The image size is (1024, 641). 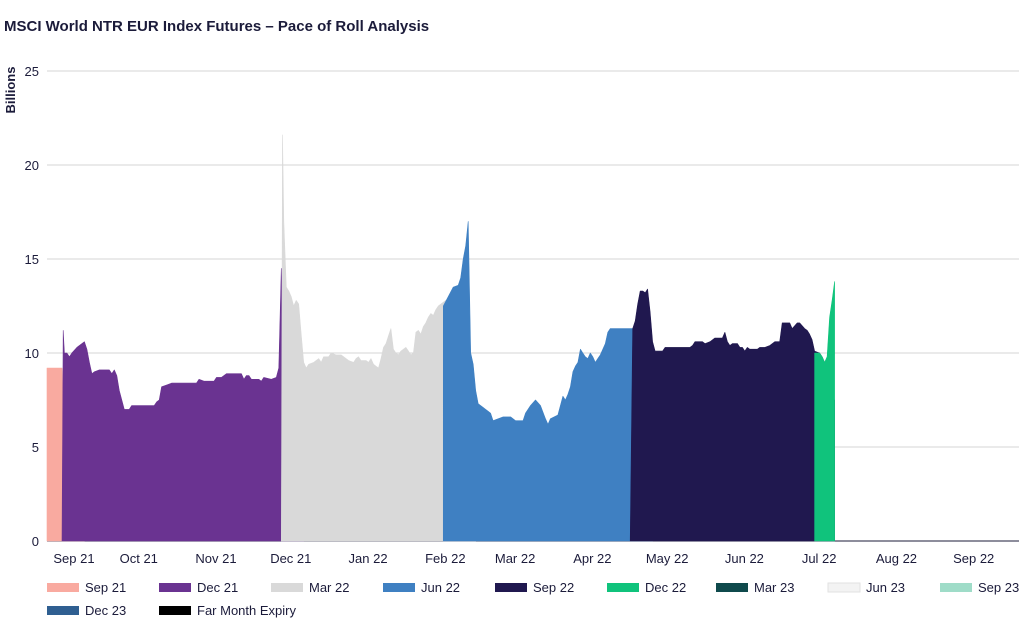 I want to click on legend-label: Sep 23, so click(x=998, y=587).